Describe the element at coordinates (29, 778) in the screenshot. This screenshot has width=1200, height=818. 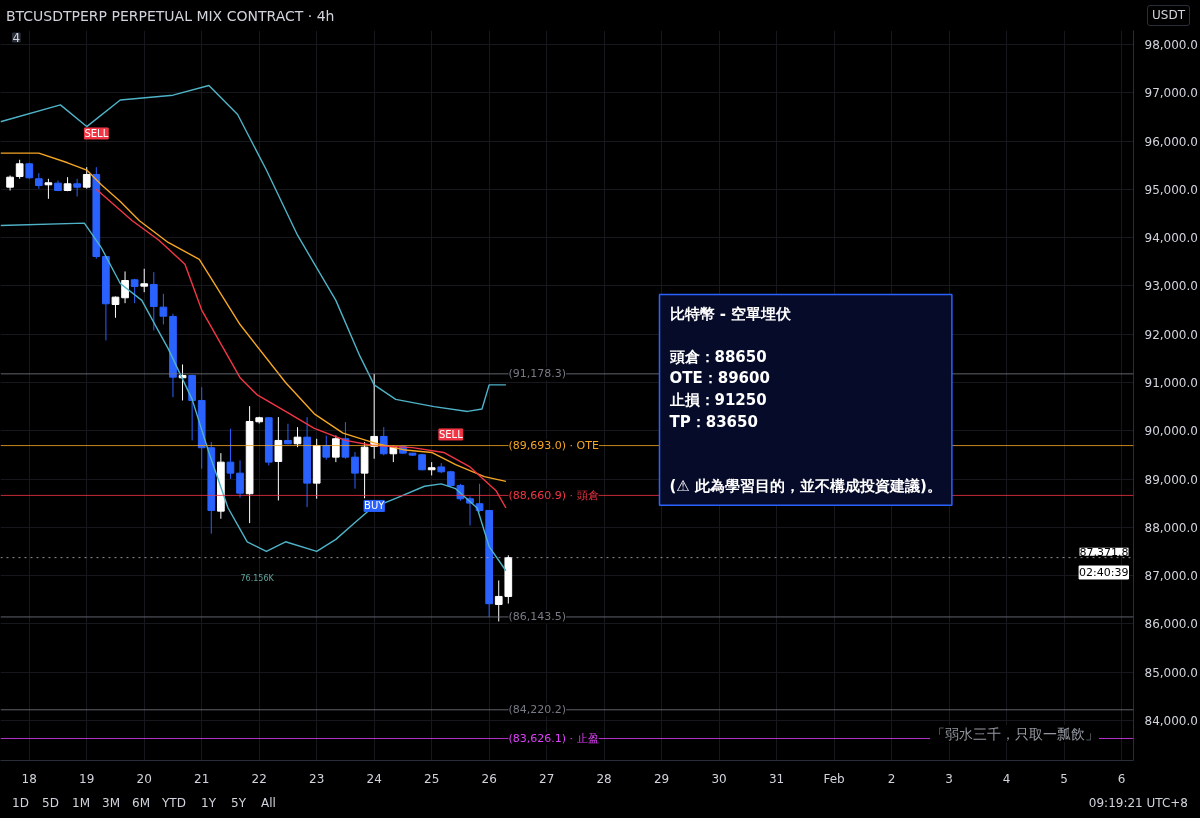
I see `x-tick-label: 18` at that location.